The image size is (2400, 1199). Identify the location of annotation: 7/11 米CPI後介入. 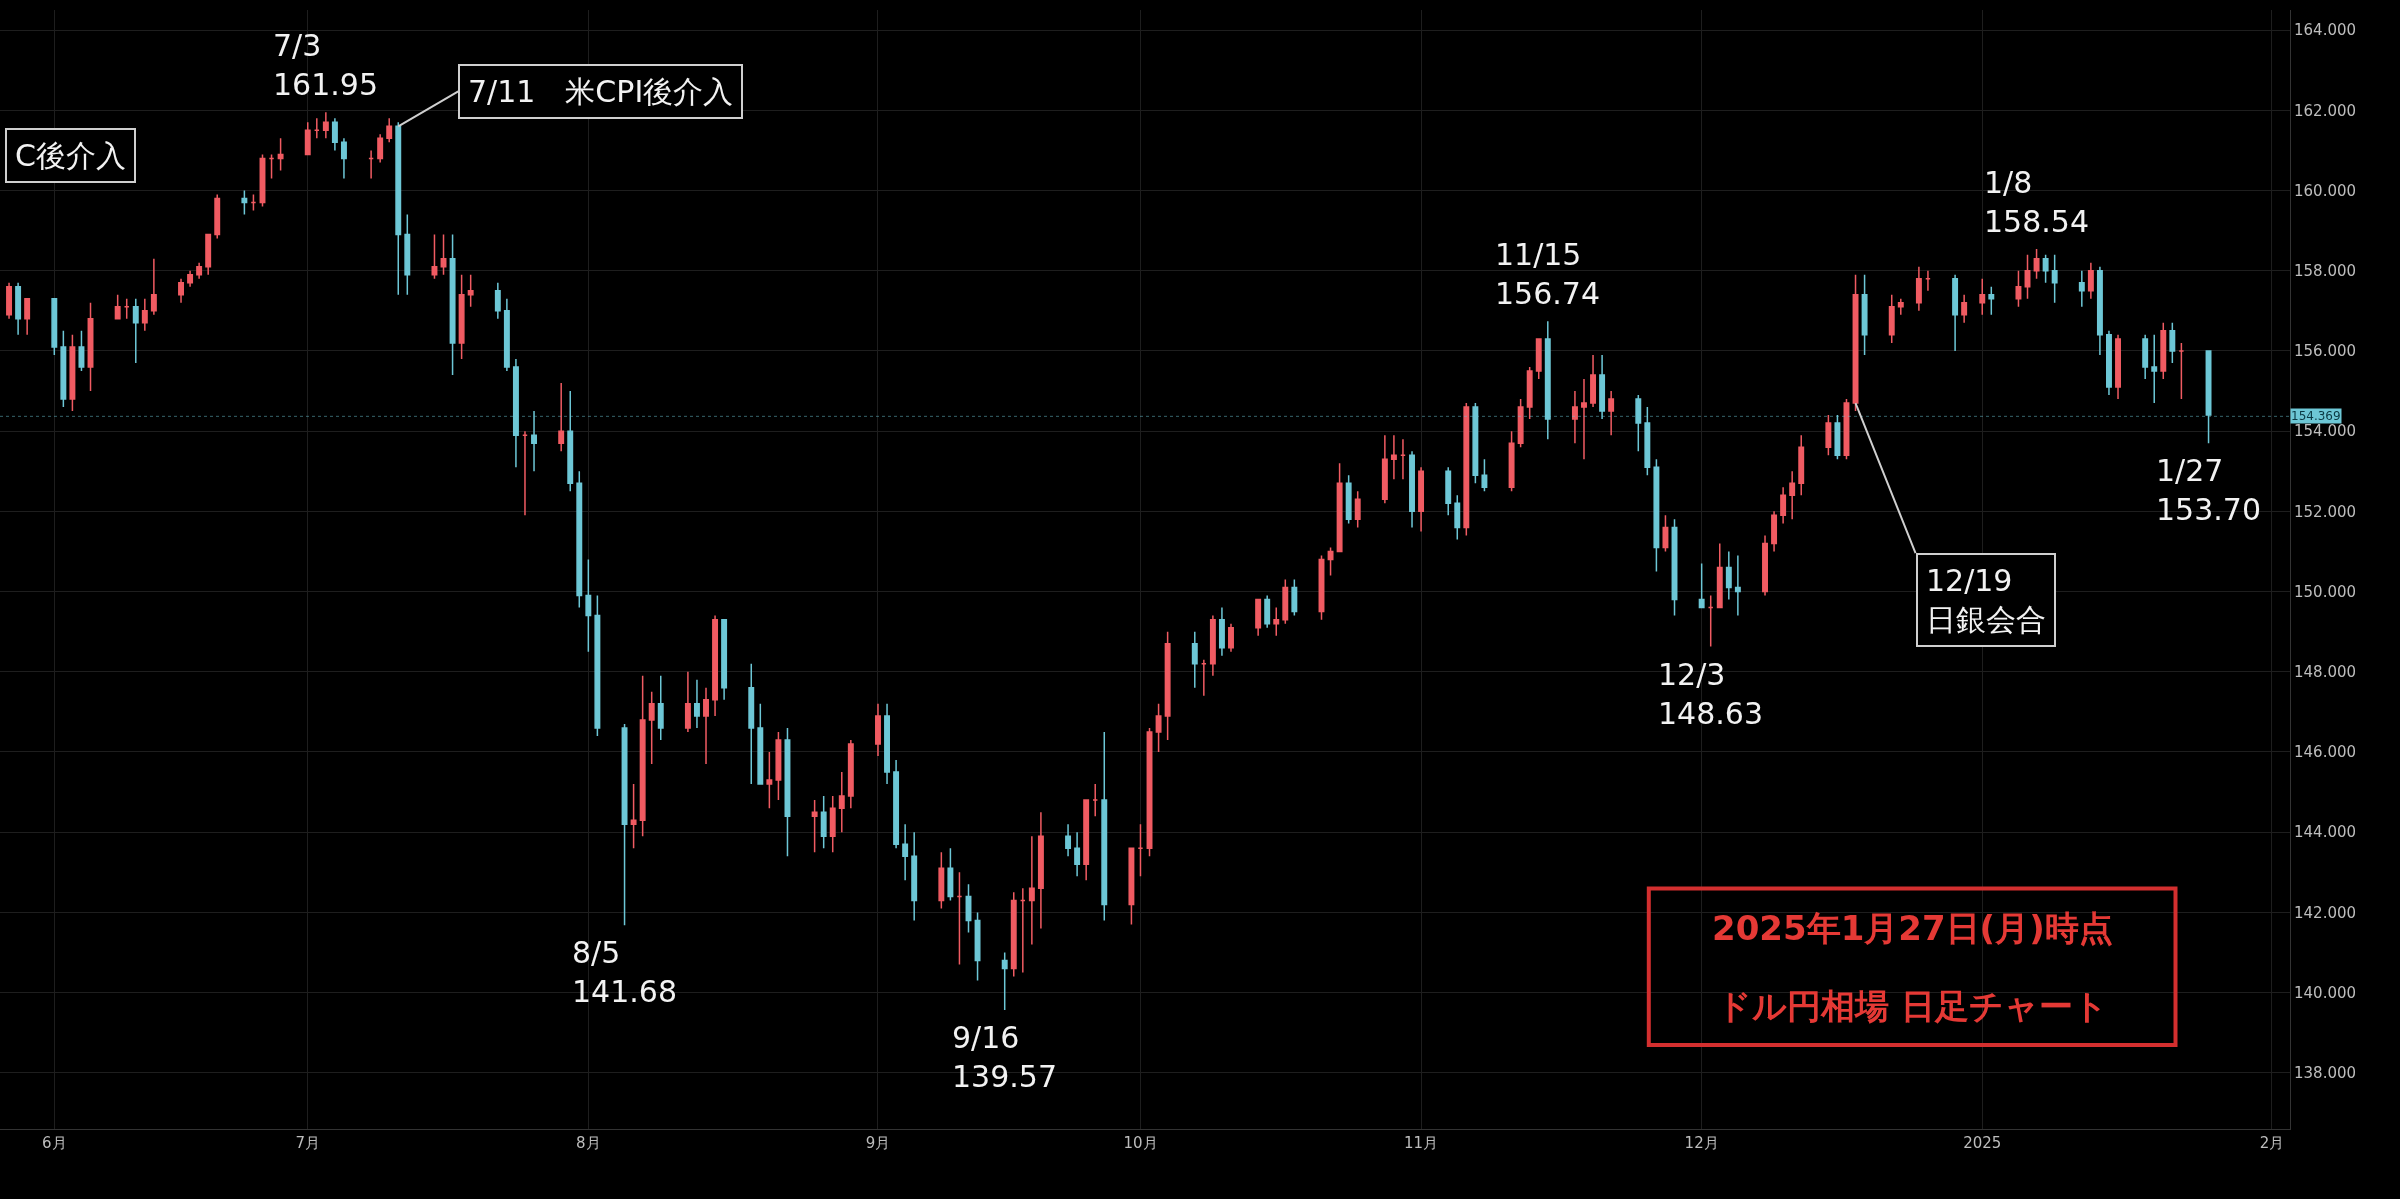
(601, 91).